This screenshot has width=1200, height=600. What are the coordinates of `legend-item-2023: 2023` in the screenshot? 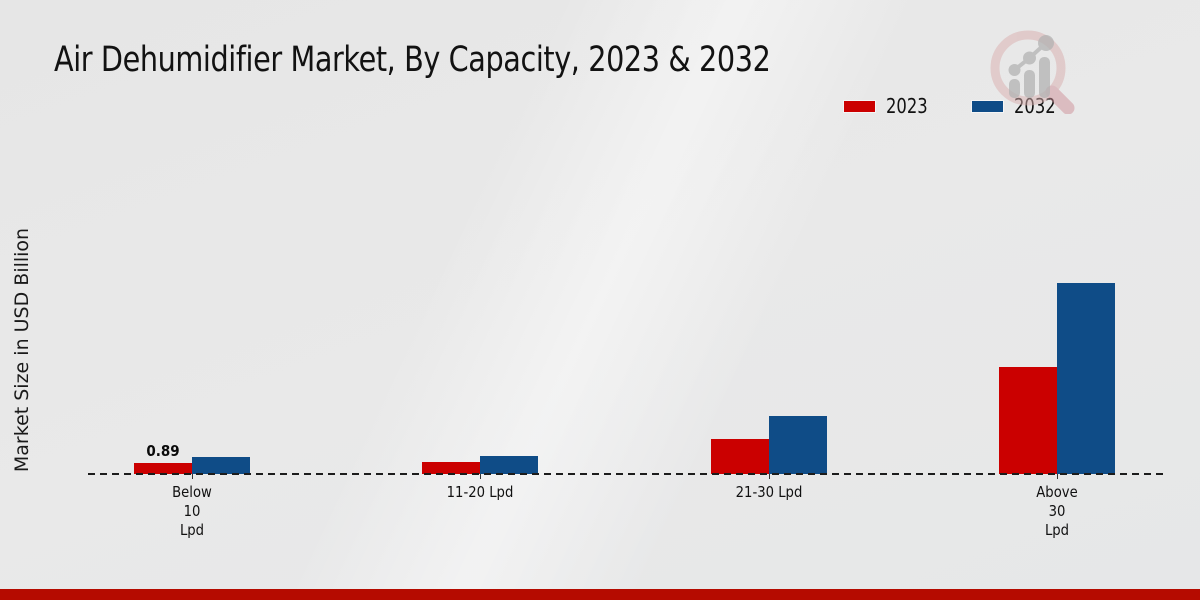 It's located at (890, 106).